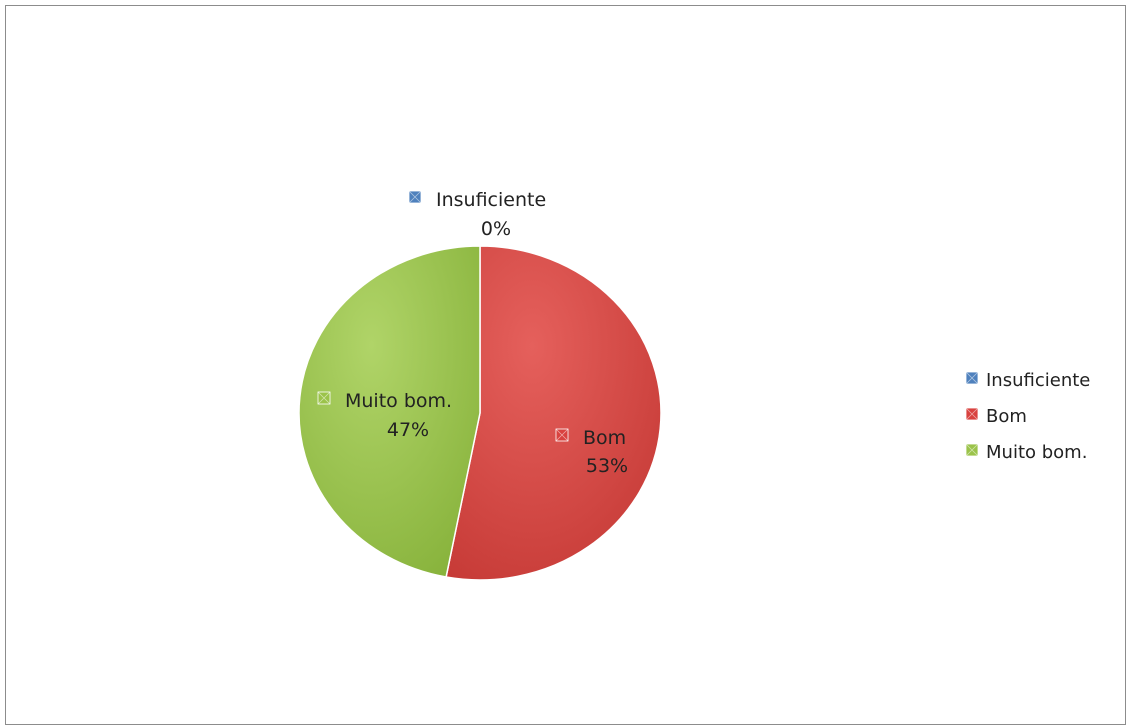  I want to click on legend-marker-insuficiente, so click(972, 378).